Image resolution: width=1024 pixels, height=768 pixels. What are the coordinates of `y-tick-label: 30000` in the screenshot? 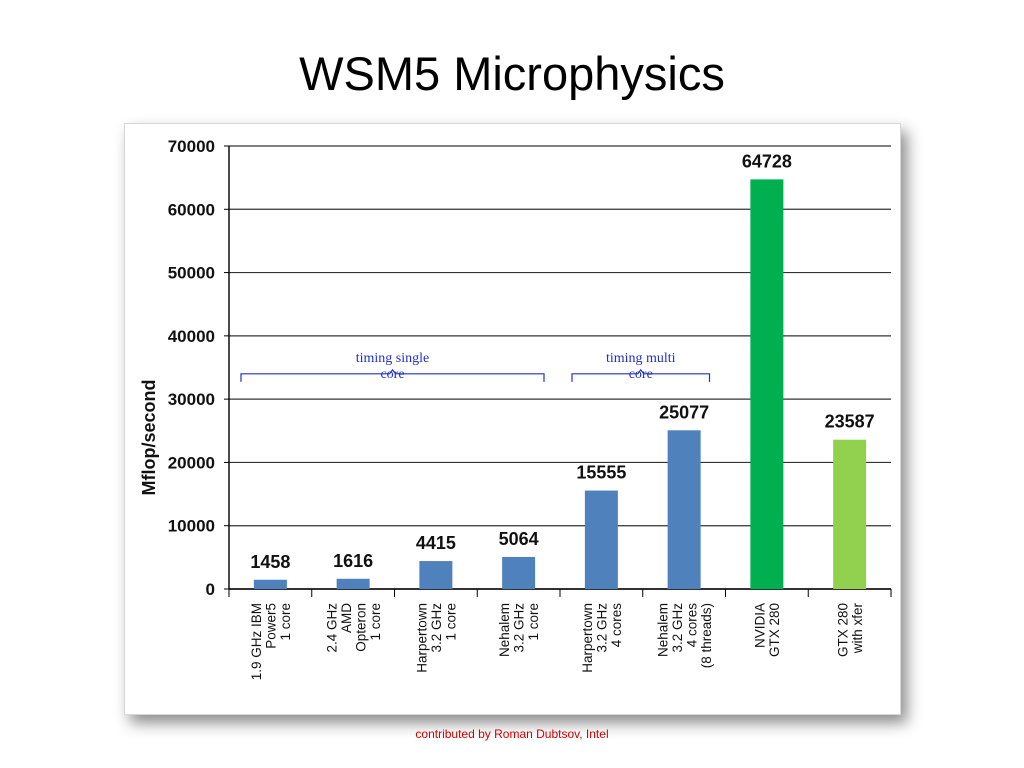 It's located at (191, 399).